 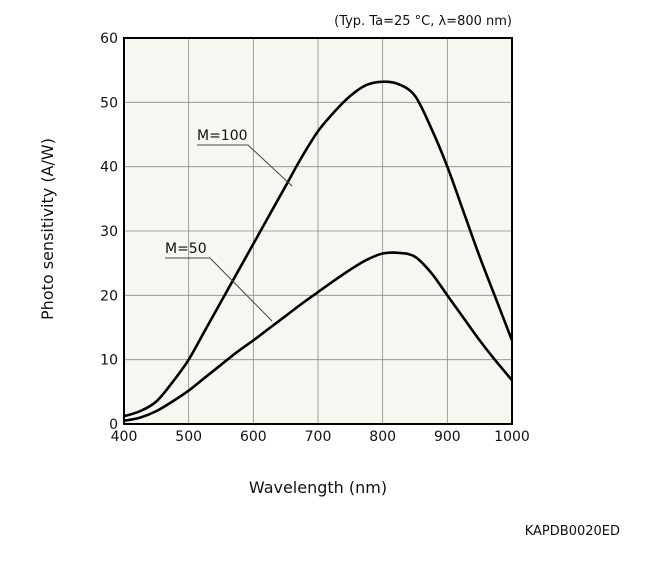 What do you see at coordinates (253, 437) in the screenshot?
I see `x-tick-label: 600` at bounding box center [253, 437].